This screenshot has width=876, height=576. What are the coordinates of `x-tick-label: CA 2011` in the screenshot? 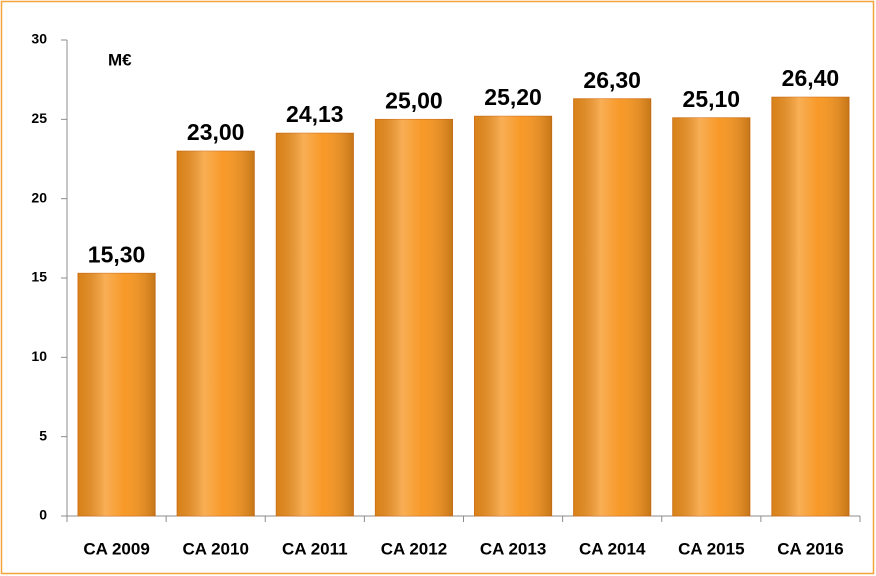 It's located at (315, 548).